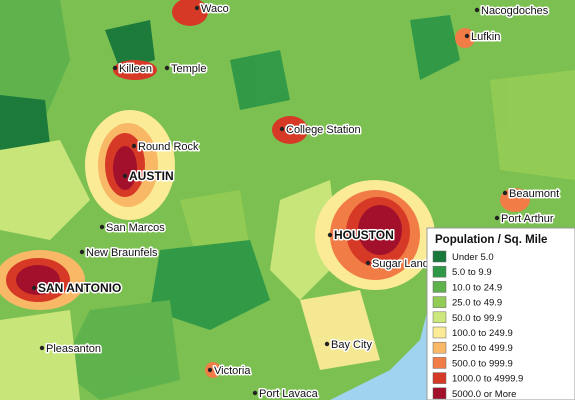 The height and width of the screenshot is (400, 575). Describe the element at coordinates (477, 287) in the screenshot. I see `legend-label: 10.0 to 24.9` at that location.